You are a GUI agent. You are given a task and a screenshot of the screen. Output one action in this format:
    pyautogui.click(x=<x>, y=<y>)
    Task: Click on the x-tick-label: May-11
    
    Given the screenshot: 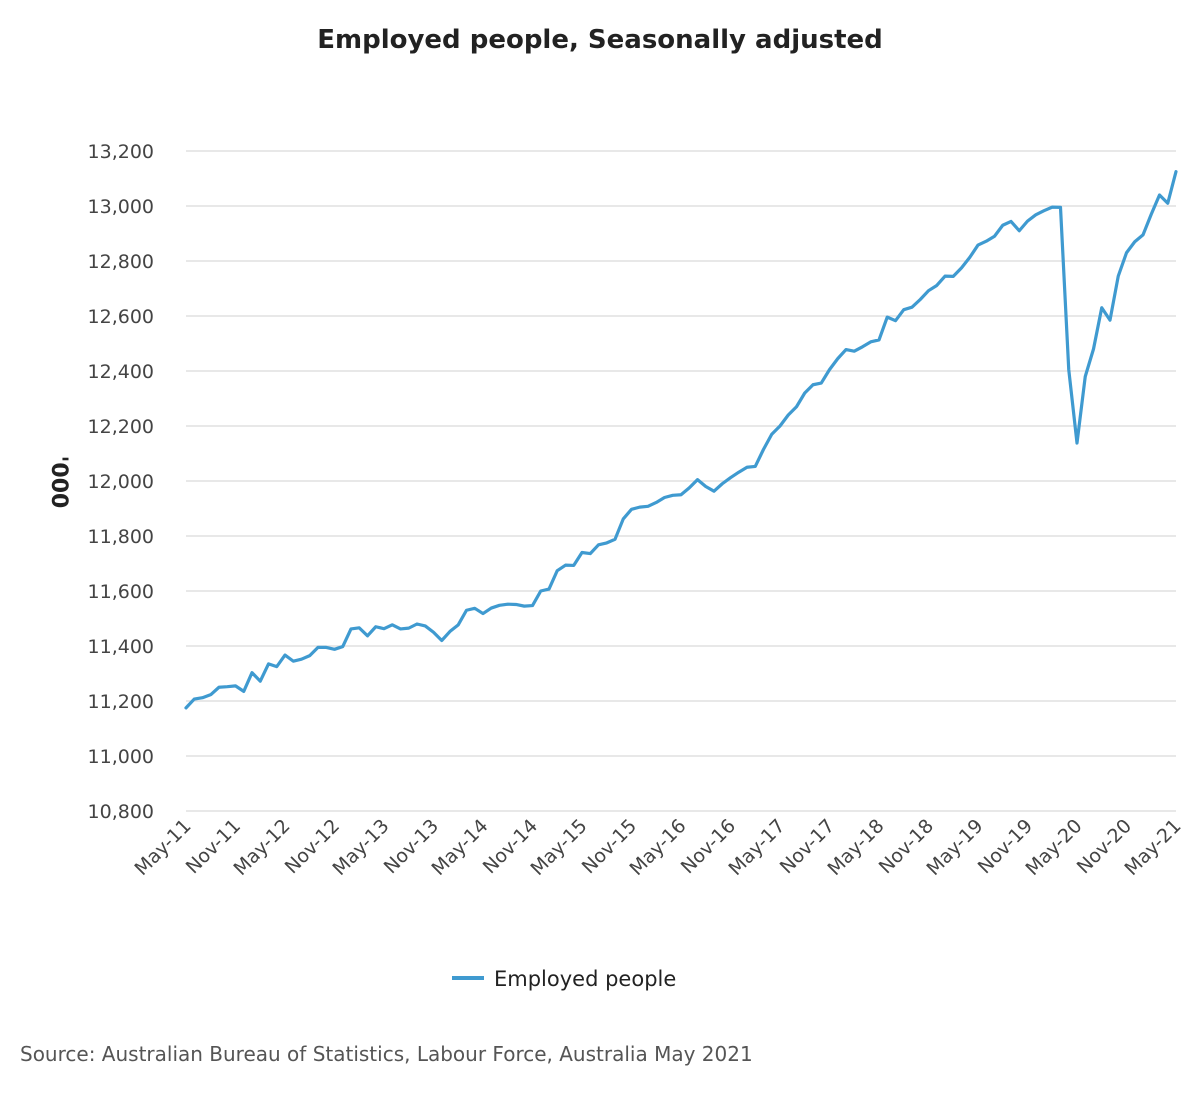 What is the action you would take?
    pyautogui.click(x=162, y=847)
    